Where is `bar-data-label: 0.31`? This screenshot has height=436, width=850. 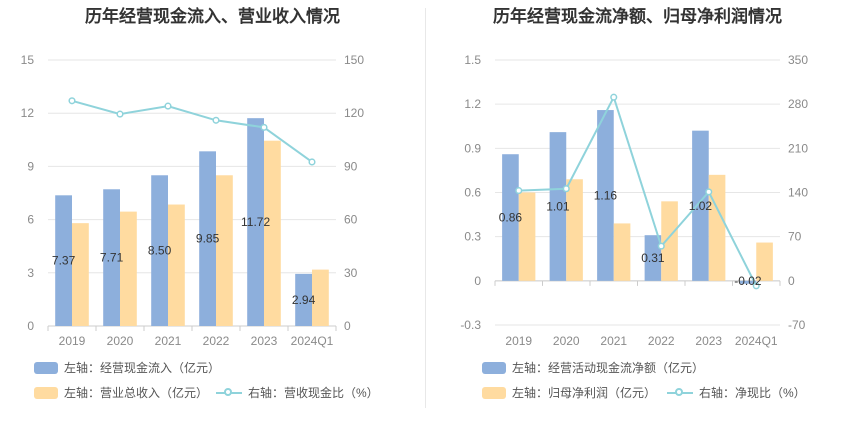 bar-data-label: 0.31 is located at coordinates (653, 258).